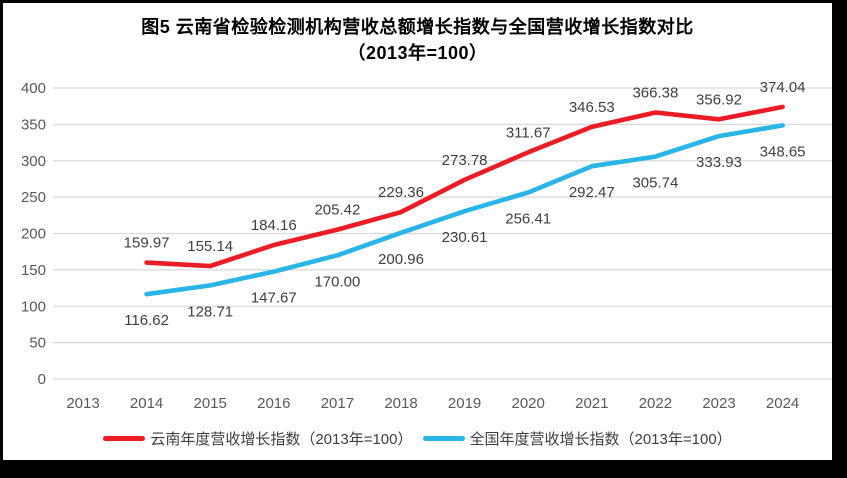  What do you see at coordinates (719, 99) in the screenshot?
I see `yunnan-data-label: 356.92` at bounding box center [719, 99].